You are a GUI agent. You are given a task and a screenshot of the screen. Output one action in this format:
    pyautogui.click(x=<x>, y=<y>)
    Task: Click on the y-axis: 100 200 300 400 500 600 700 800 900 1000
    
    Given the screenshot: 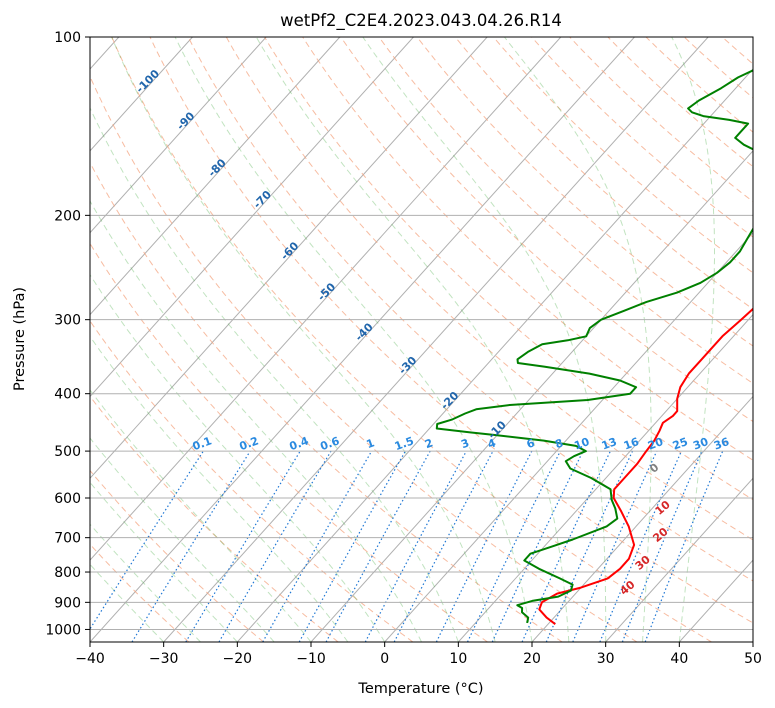 What is the action you would take?
    pyautogui.click(x=67, y=334)
    